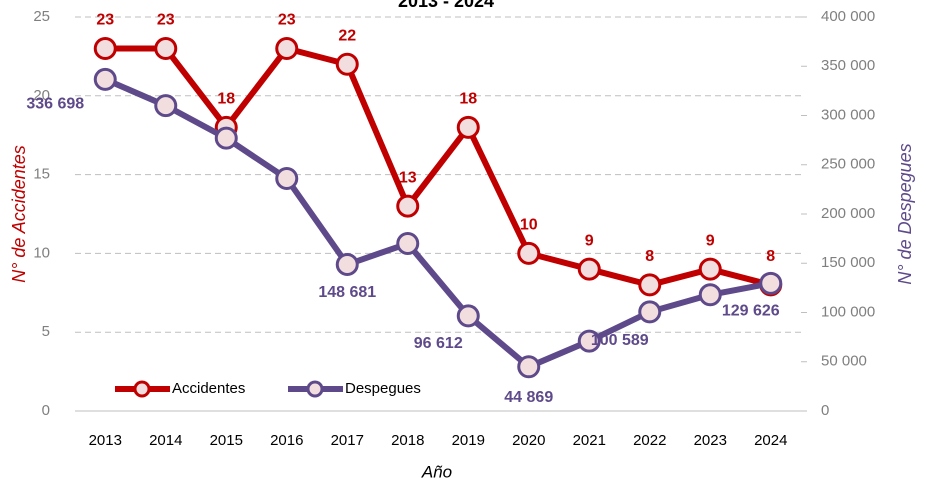 This screenshot has height=483, width=926. What do you see at coordinates (41, 252) in the screenshot?
I see `y-tick-label: 10` at bounding box center [41, 252].